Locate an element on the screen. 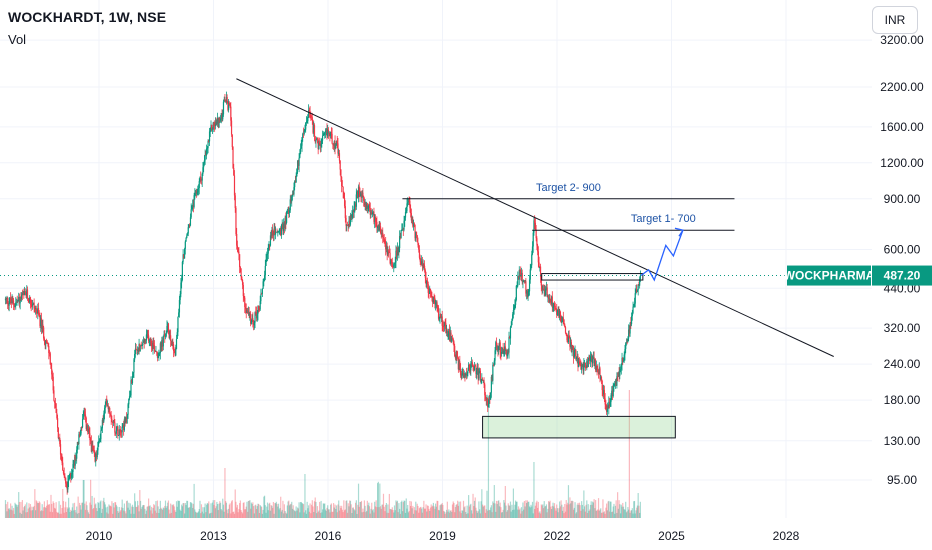 This screenshot has height=550, width=932. currency-button: INR is located at coordinates (895, 20).